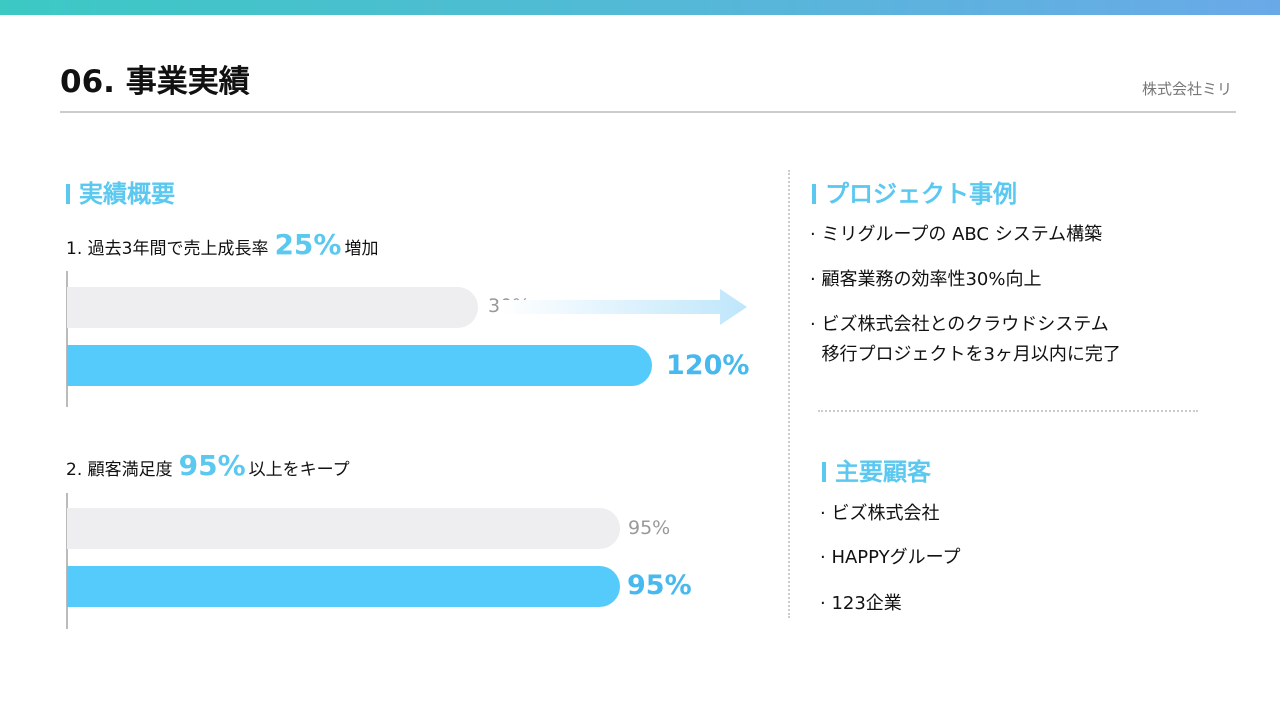 Image resolution: width=1280 pixels, height=720 pixels. I want to click on list-item: · ビズ株式会社, so click(880, 513).